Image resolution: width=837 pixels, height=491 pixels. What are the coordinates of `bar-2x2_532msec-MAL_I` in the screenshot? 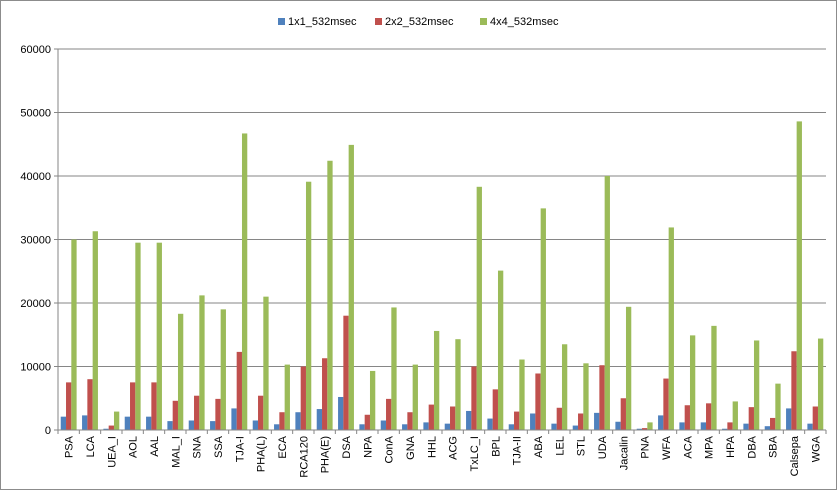 It's located at (175, 415).